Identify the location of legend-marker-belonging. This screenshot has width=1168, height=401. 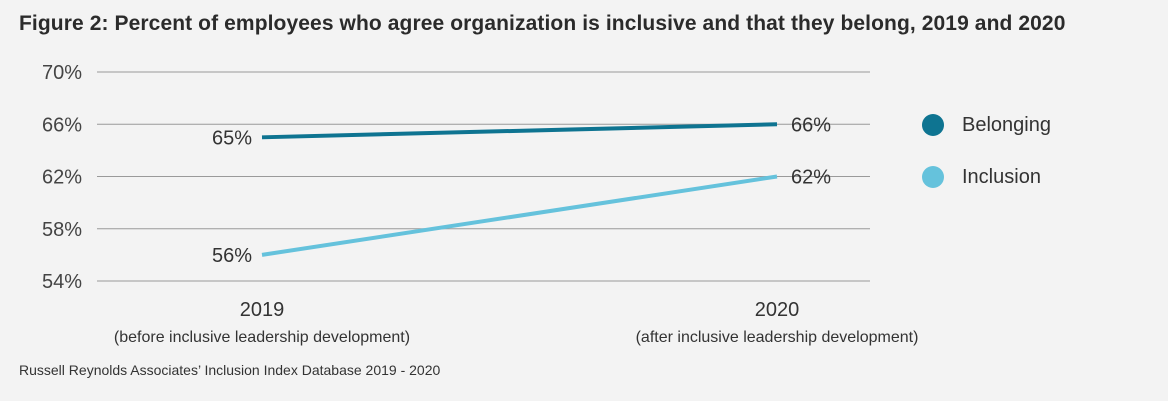
(933, 125).